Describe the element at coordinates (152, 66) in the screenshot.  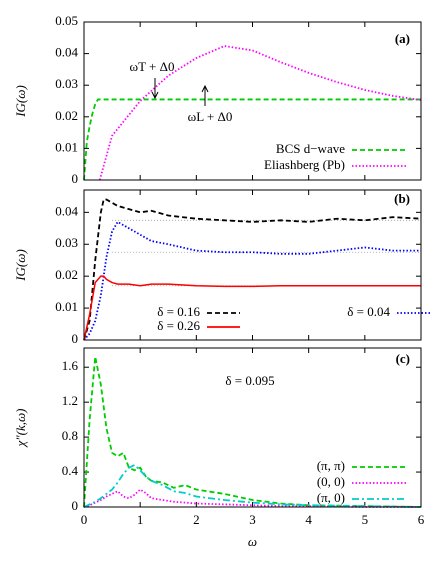
I see `annotation: ωT + Δ0` at that location.